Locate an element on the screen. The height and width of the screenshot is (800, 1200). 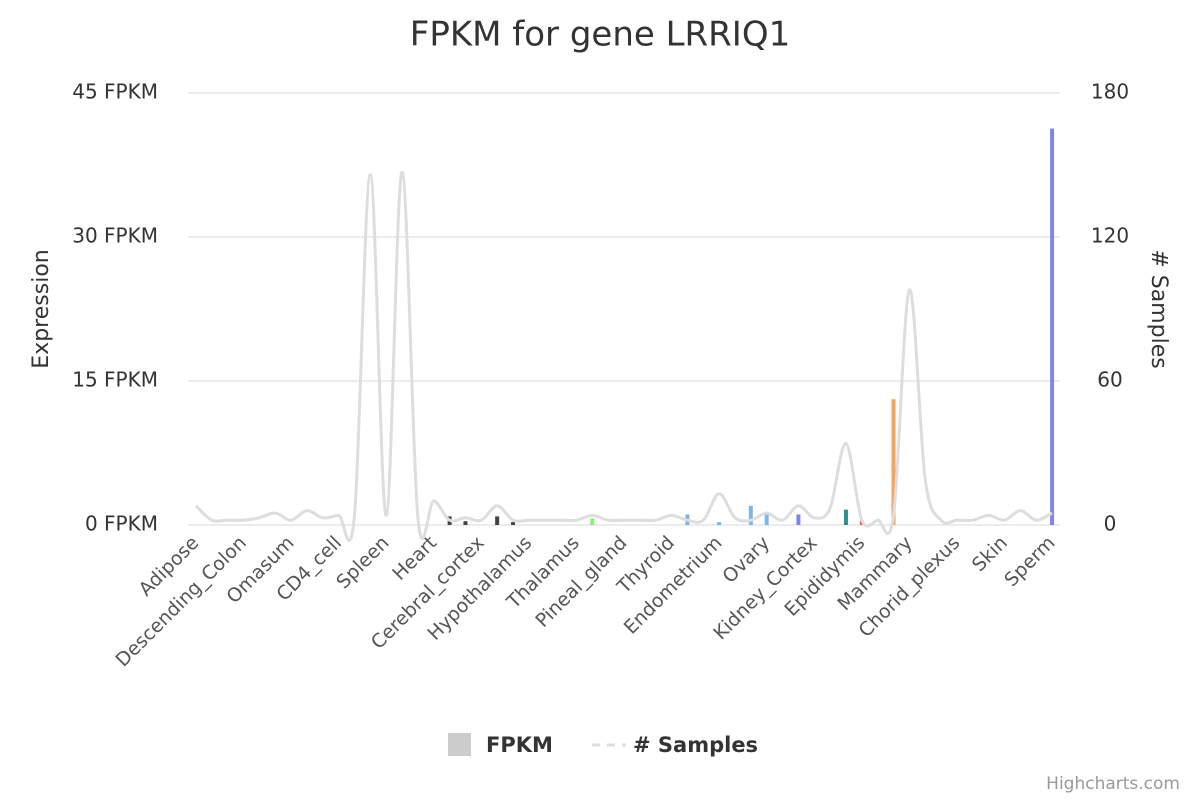
x-tick-label: Sperm is located at coordinates (1029, 561).